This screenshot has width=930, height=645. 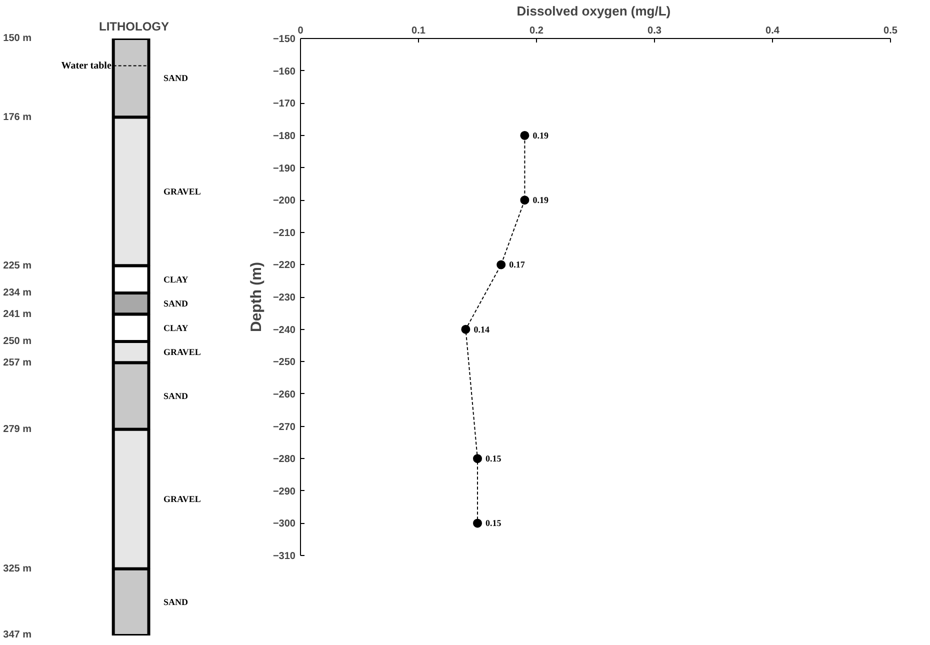 What do you see at coordinates (284, 330) in the screenshot?
I see `y-tick-label: −240` at bounding box center [284, 330].